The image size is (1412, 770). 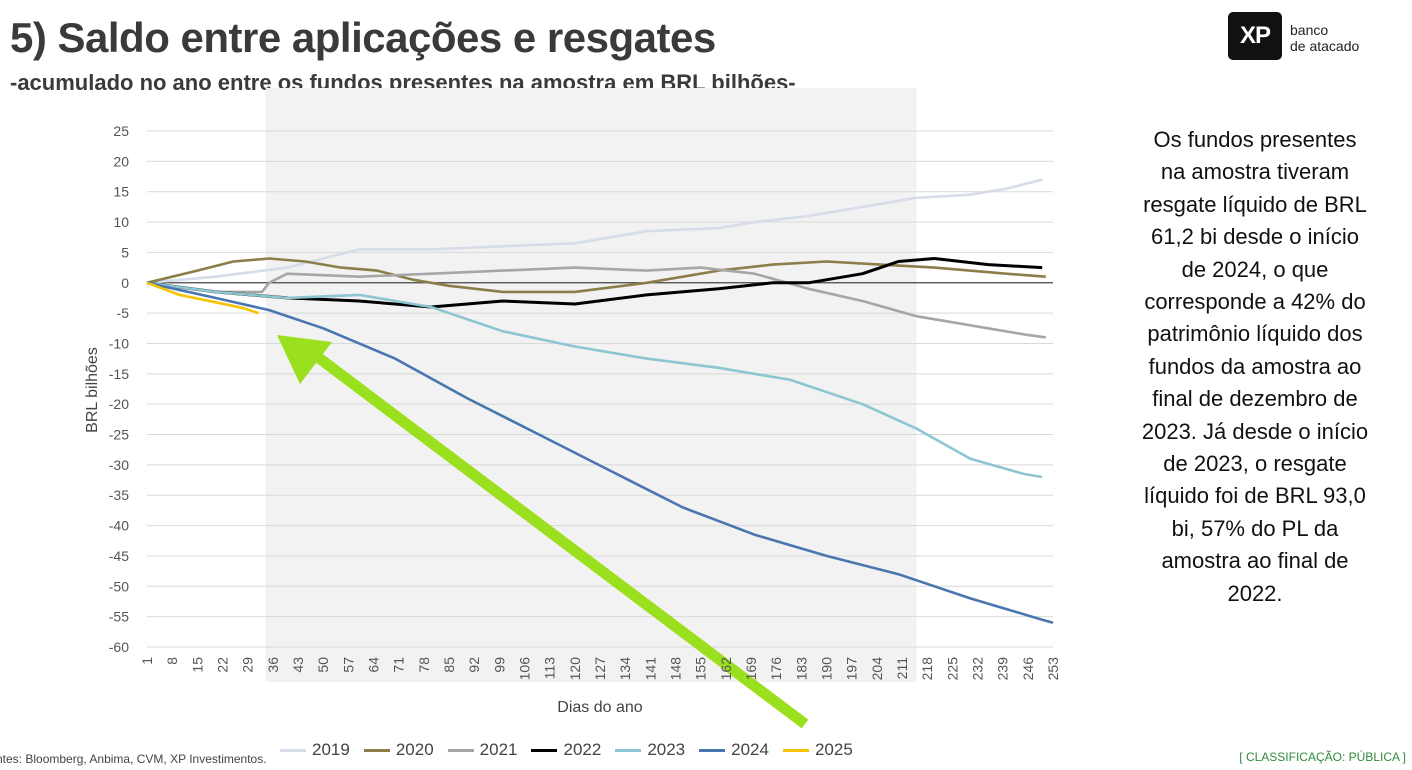 I want to click on x-tick-label: 169, so click(x=751, y=669).